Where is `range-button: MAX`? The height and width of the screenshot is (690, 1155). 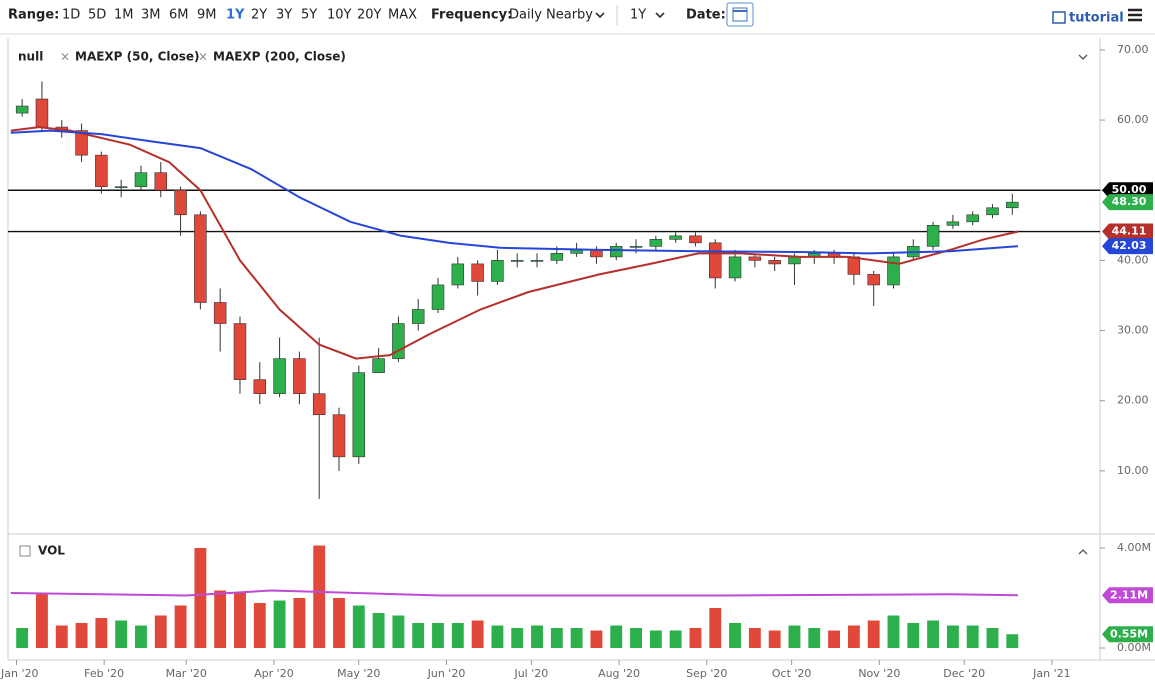 range-button: MAX is located at coordinates (402, 15).